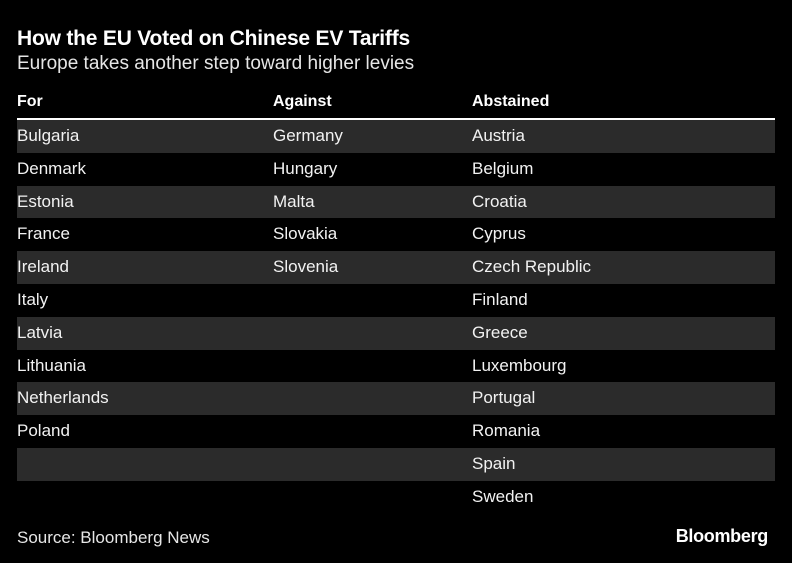 The width and height of the screenshot is (792, 563). Describe the element at coordinates (45, 201) in the screenshot. I see `cell-for: Estonia` at that location.